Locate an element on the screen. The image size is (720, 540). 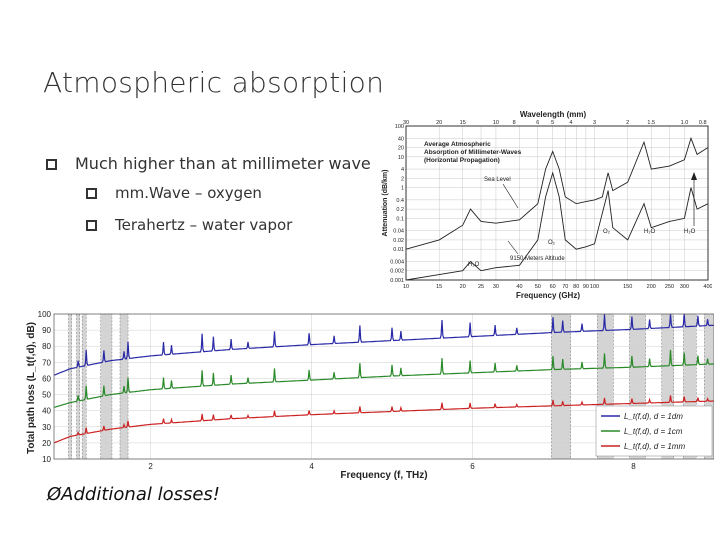
y-axis-label: Total path loss (L_t(f,d), dB) is located at coordinates (31, 388).